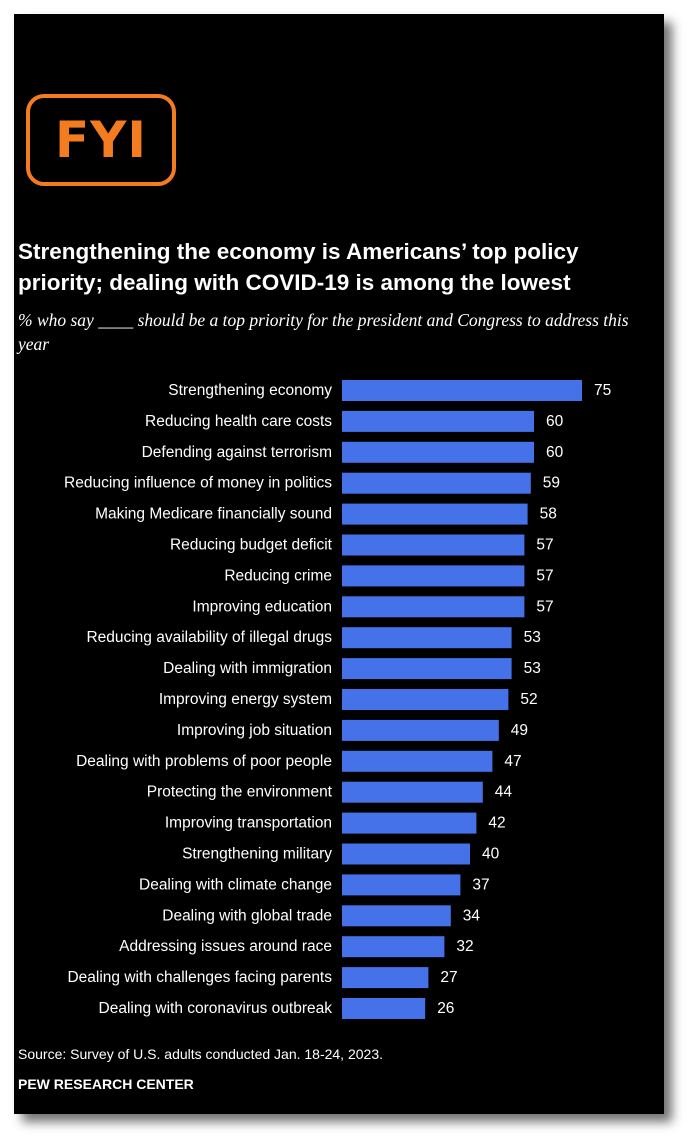 This screenshot has width=695, height=1148. Describe the element at coordinates (248, 823) in the screenshot. I see `category-label: Improving transportation` at that location.